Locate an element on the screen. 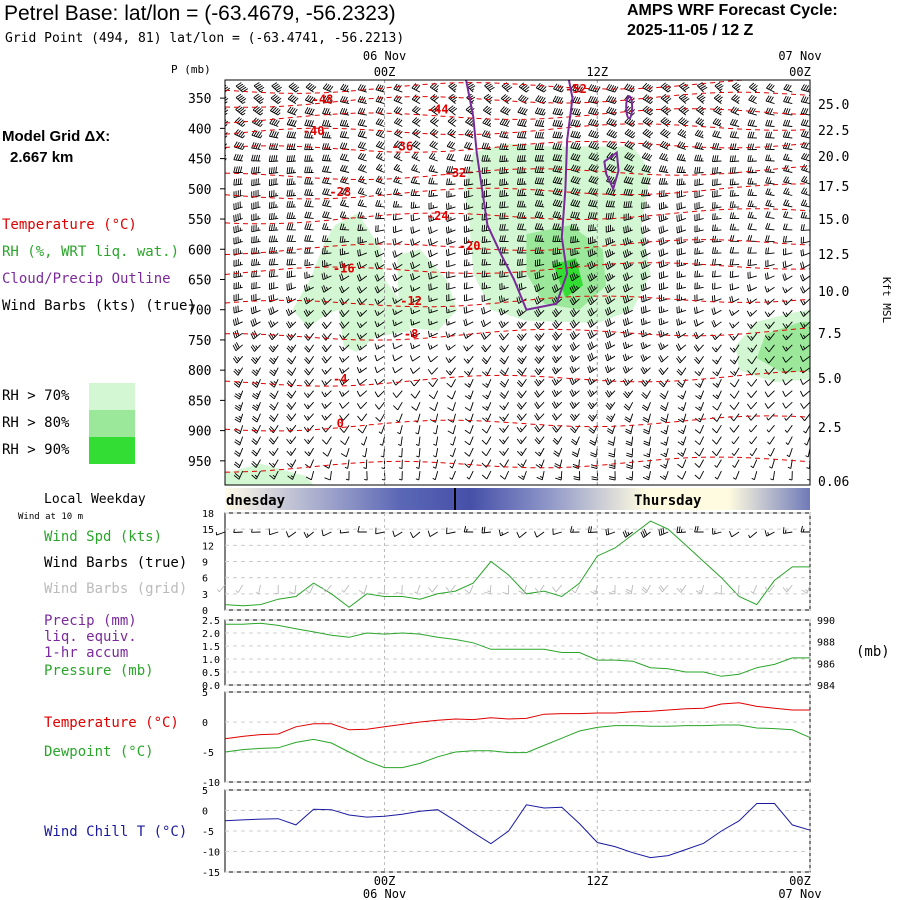 This screenshot has width=900, height=900. legend-wind-barbs: Wind Barbs (kts) (true) is located at coordinates (99, 306).